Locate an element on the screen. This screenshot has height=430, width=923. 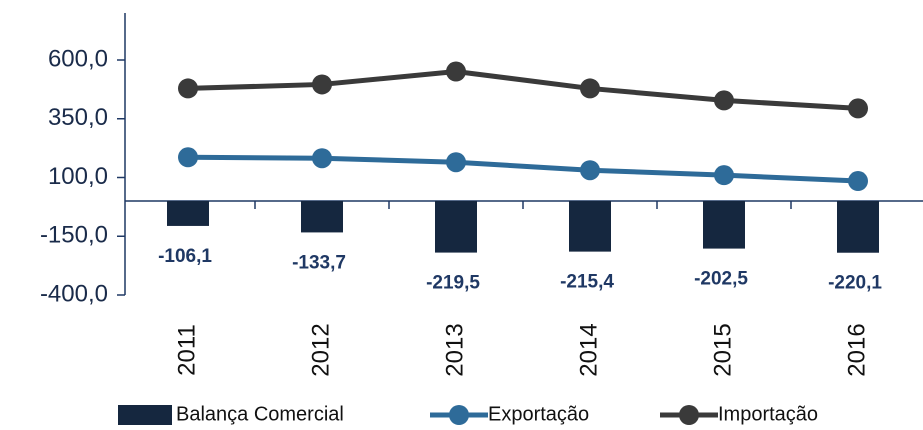
data-label: -220,1 is located at coordinates (855, 283).